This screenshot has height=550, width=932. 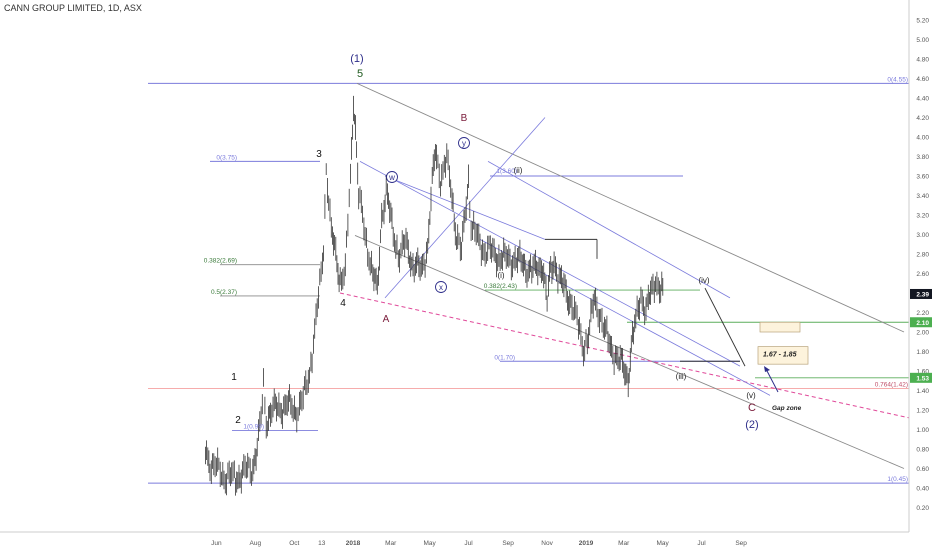 What do you see at coordinates (234, 377) in the screenshot?
I see `wave-label: 1` at bounding box center [234, 377].